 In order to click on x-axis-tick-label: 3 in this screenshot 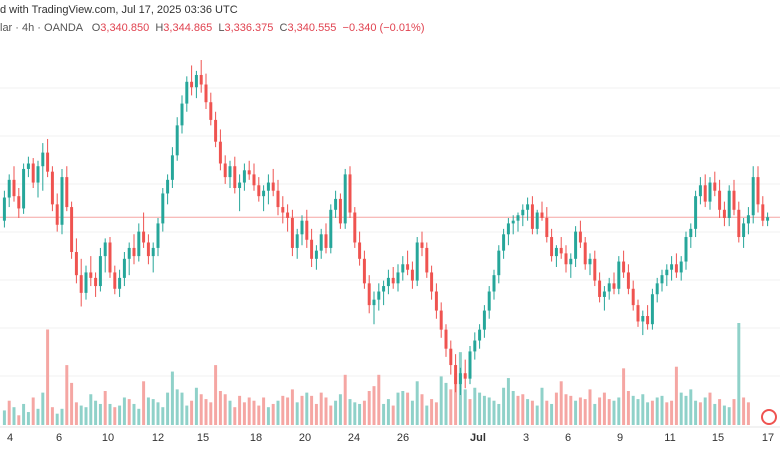, I will do `click(526, 438)`.